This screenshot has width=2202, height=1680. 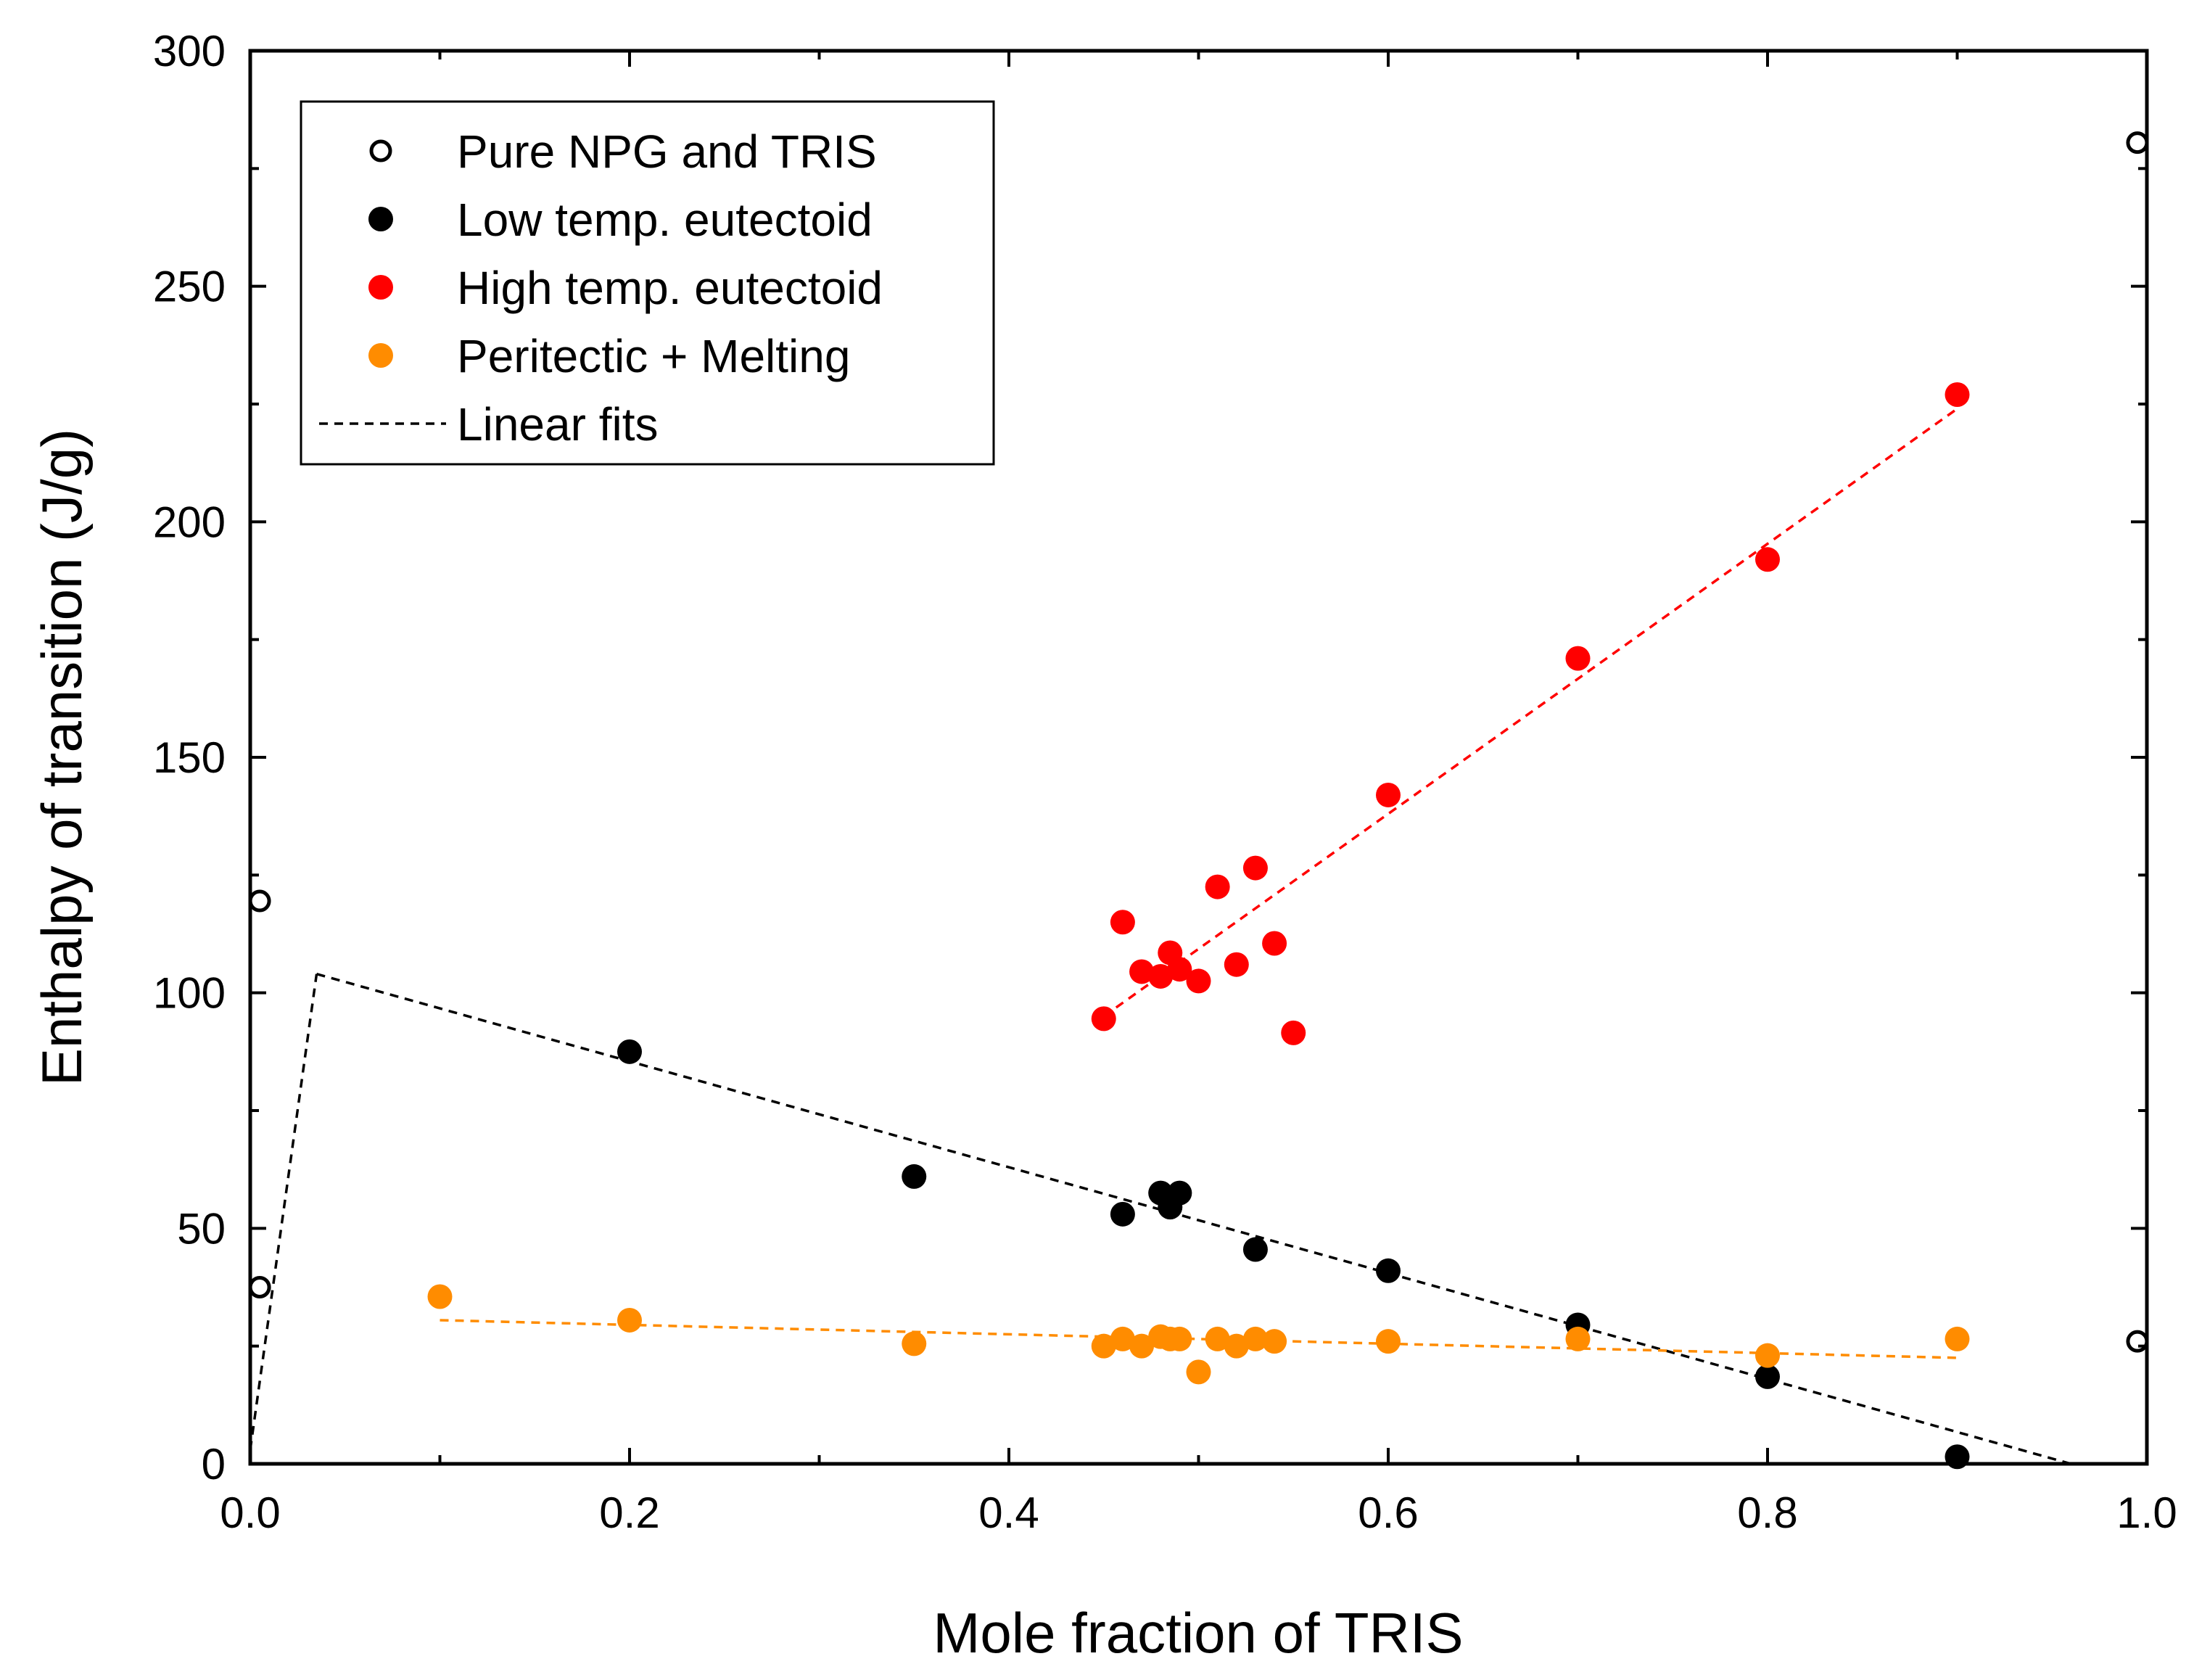 What do you see at coordinates (189, 51) in the screenshot?
I see `y-tick-label: 300` at bounding box center [189, 51].